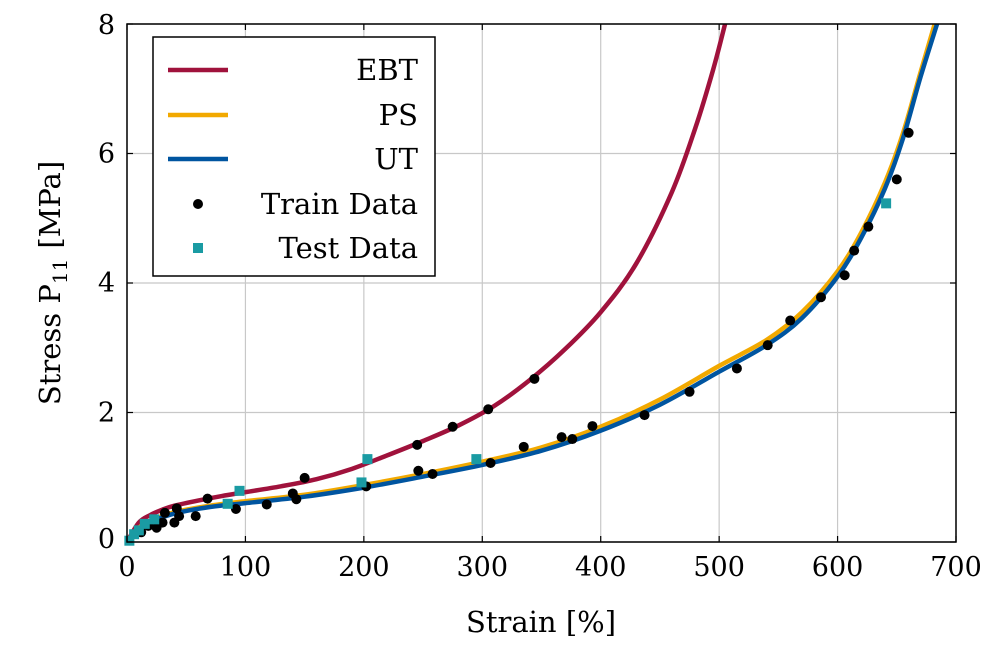 Image resolution: width=996 pixels, height=651 pixels. Describe the element at coordinates (126, 567) in the screenshot. I see `x-tick-label: 0` at that location.